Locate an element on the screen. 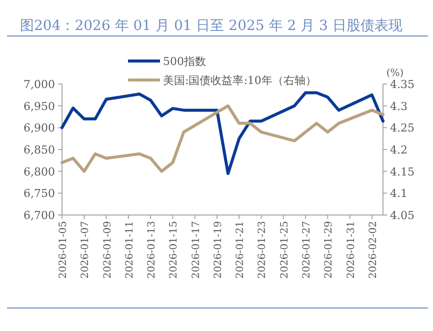 The height and width of the screenshot is (331, 433). x-tick-label: 2026-01-19 is located at coordinates (218, 250).